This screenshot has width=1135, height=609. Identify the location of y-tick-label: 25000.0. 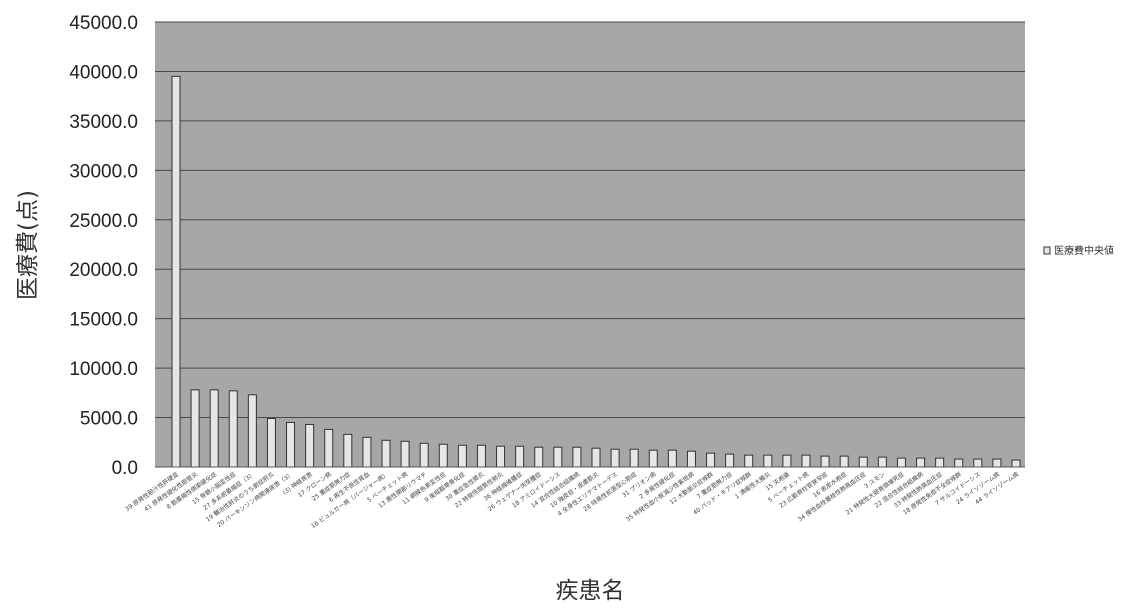
(103, 221).